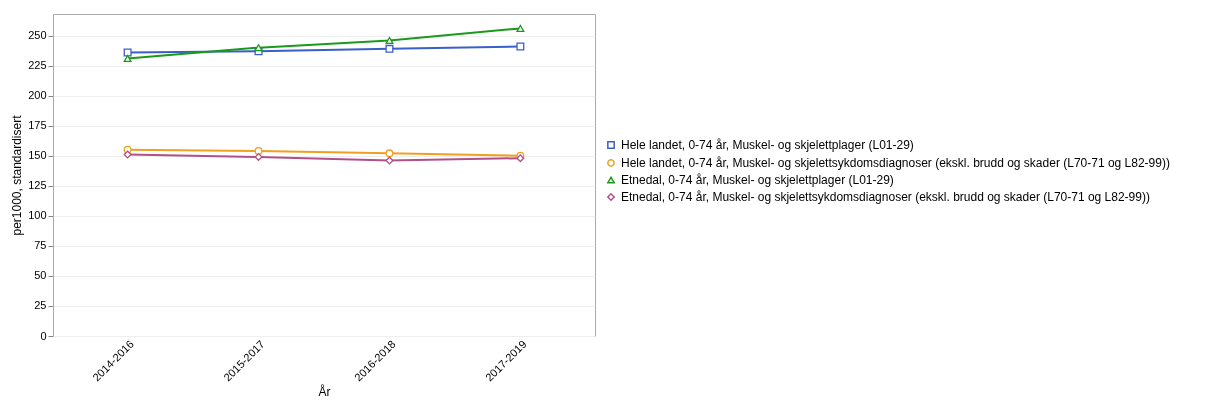 This screenshot has width=1205, height=406. I want to click on legend-label: Etnedal, 0-74 år, Muskel- og skjelettsykdomsdiagnoser (ekskl. brudd og skader (L70-71 og L82-99)), so click(885, 197).